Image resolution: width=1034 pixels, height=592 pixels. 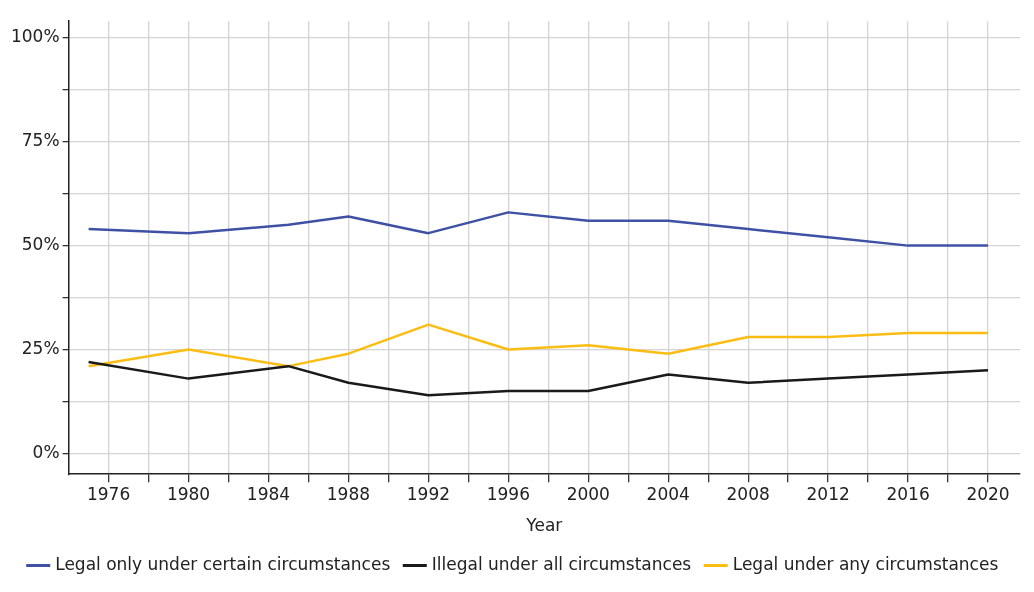 I want to click on x-tick-label: 1980, so click(x=188, y=493).